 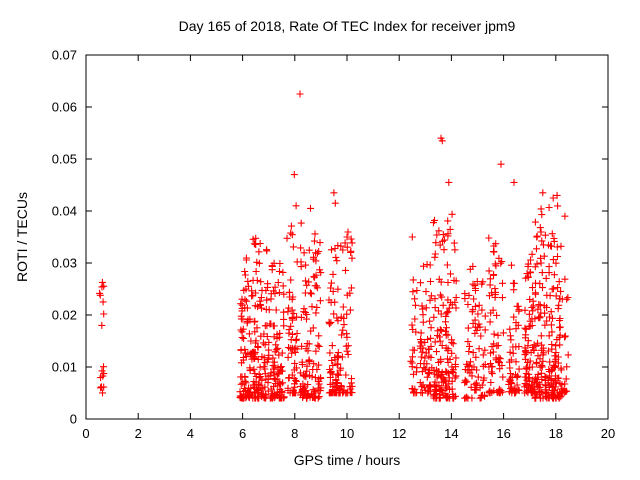 I want to click on x-tick-label: 6, so click(x=242, y=433).